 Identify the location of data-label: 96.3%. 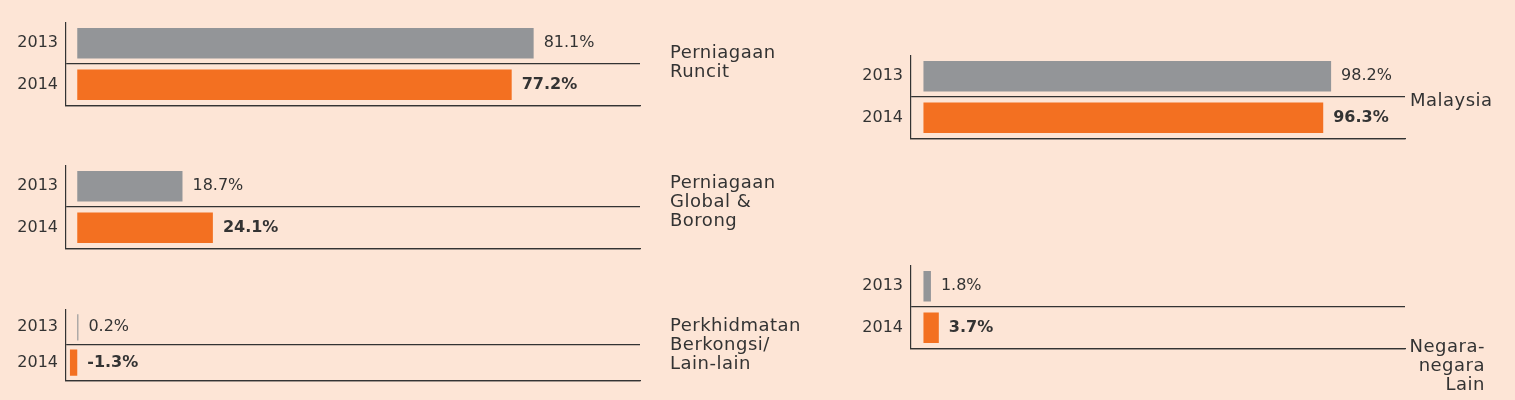
(1361, 116).